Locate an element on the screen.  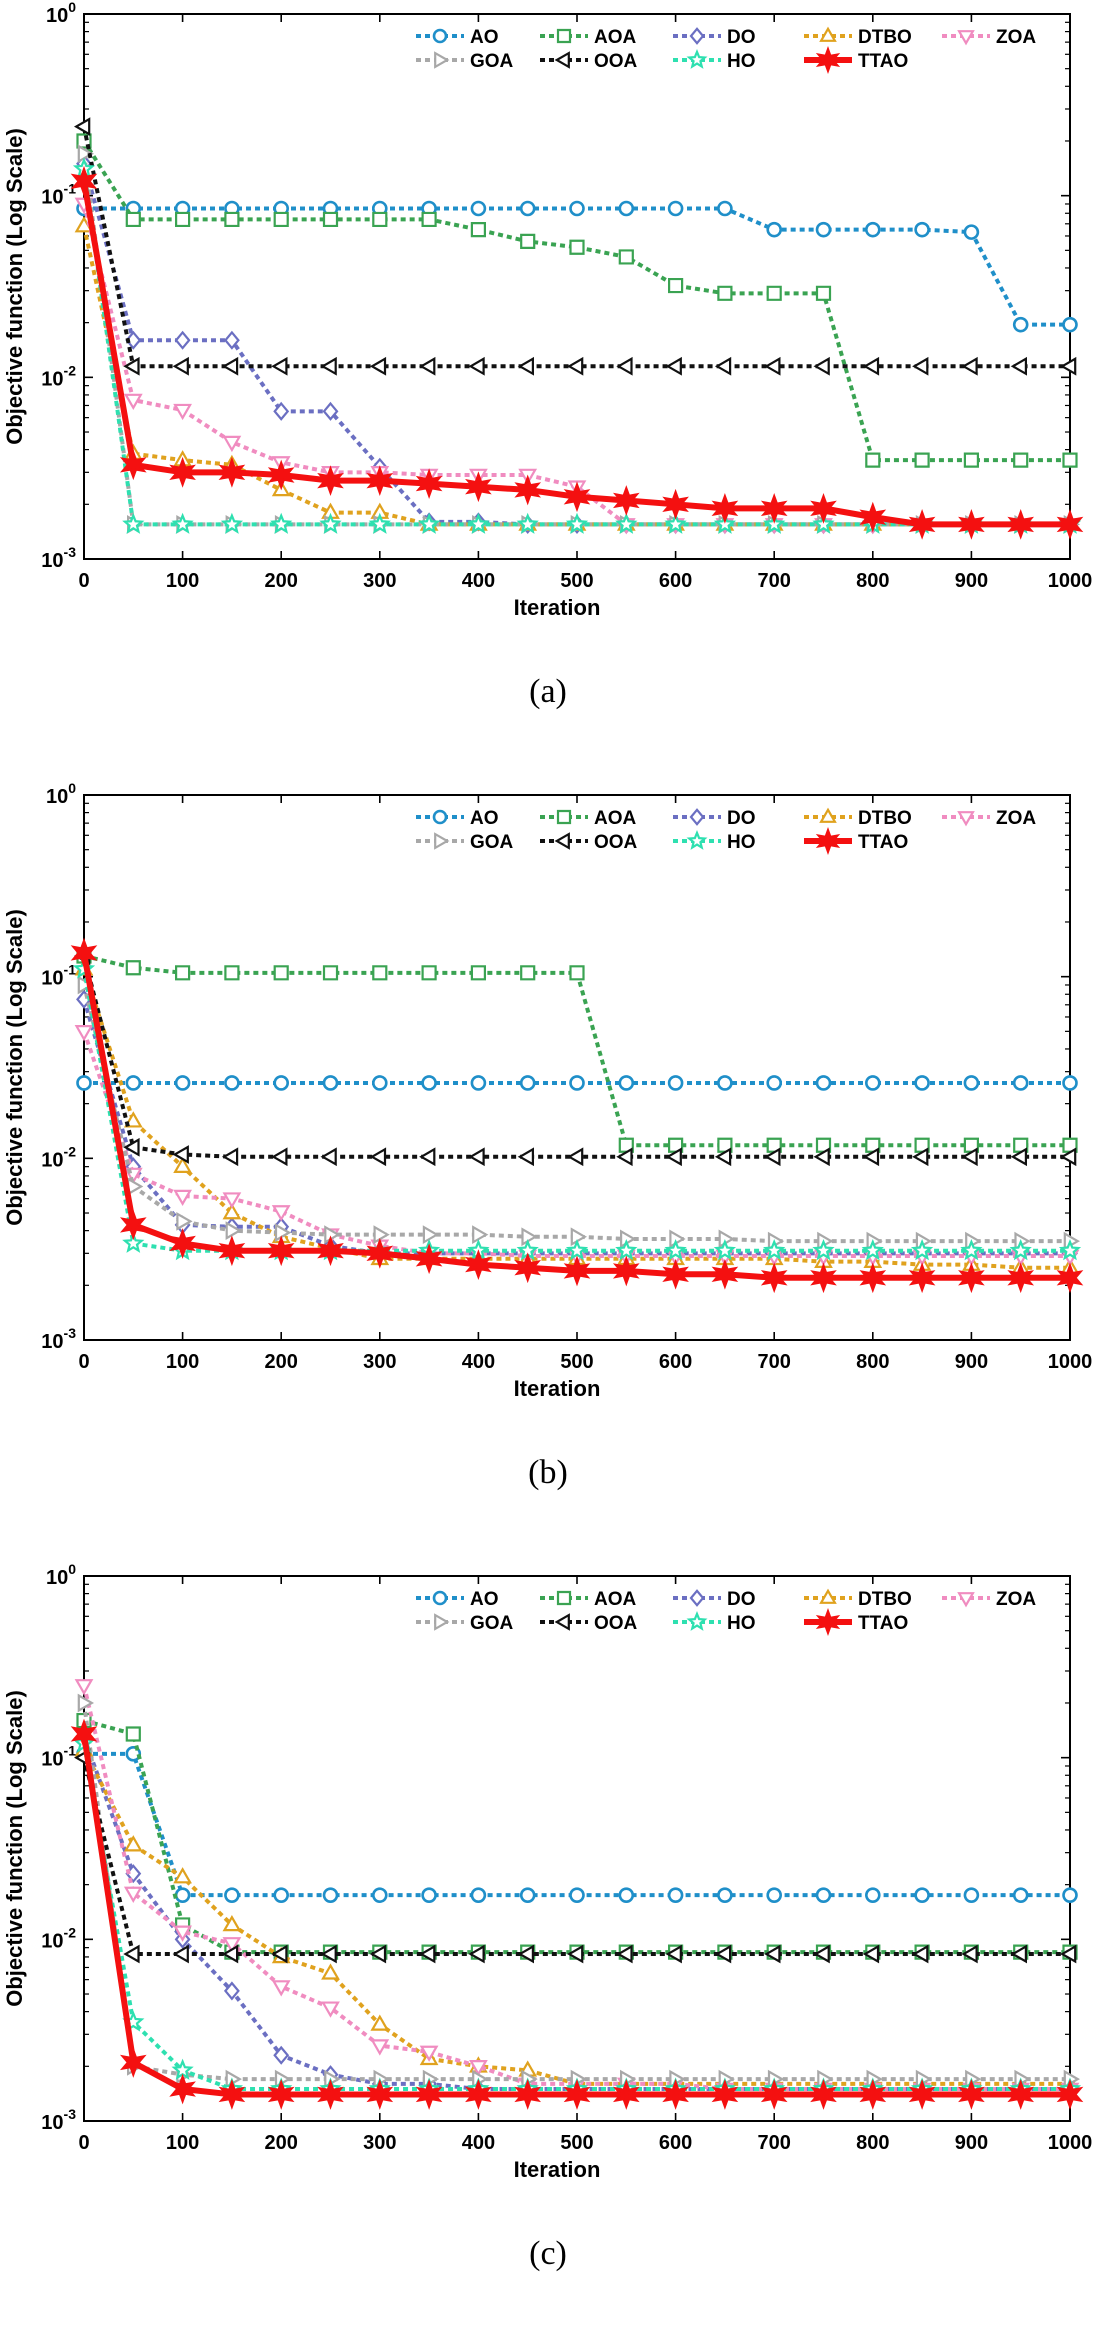
y-tick-label: 10-2 is located at coordinates (58, 376).